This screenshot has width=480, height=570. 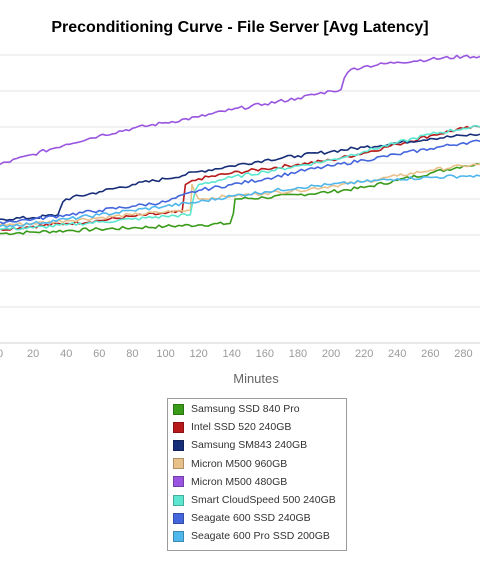 I want to click on legend-label: Micron M500 960GB, so click(x=239, y=463).